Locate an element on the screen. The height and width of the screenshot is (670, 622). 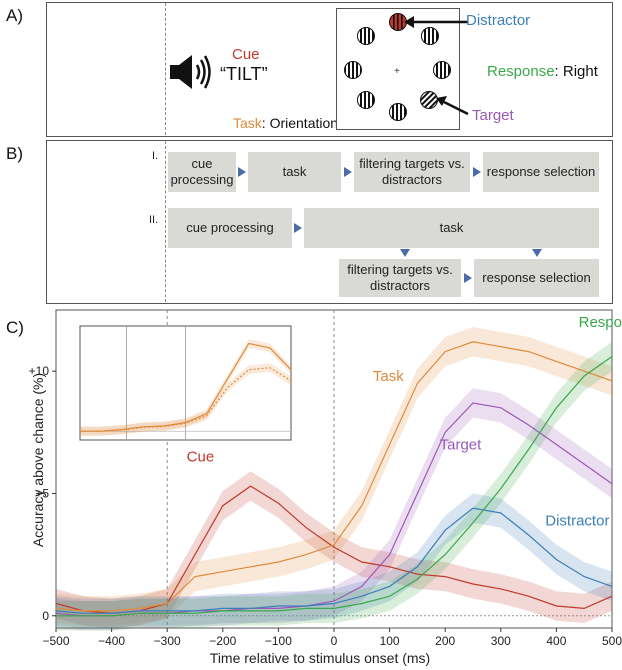
x-tick-label: −500 is located at coordinates (55, 641).